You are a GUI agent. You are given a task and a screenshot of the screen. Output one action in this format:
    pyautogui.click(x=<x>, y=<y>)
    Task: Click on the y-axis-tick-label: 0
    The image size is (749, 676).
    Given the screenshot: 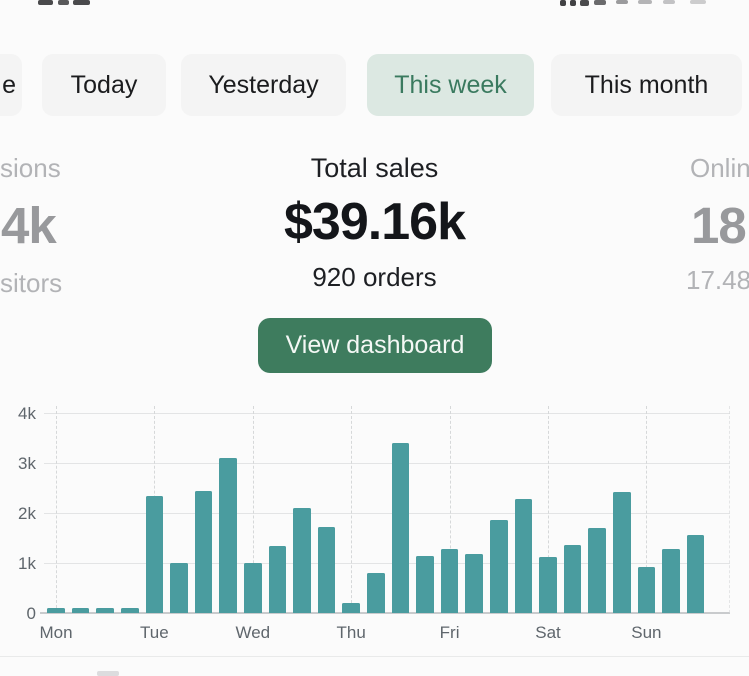 What is the action you would take?
    pyautogui.click(x=31, y=613)
    